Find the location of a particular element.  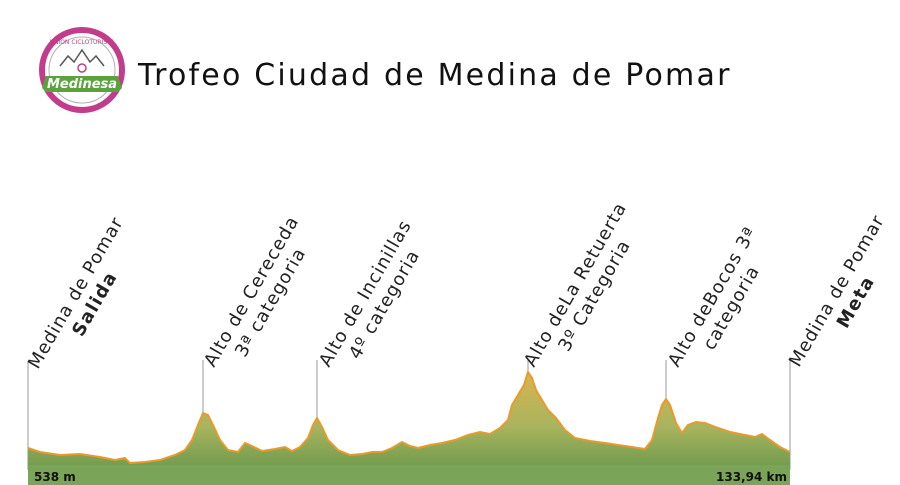

baseline-band is located at coordinates (409, 475).